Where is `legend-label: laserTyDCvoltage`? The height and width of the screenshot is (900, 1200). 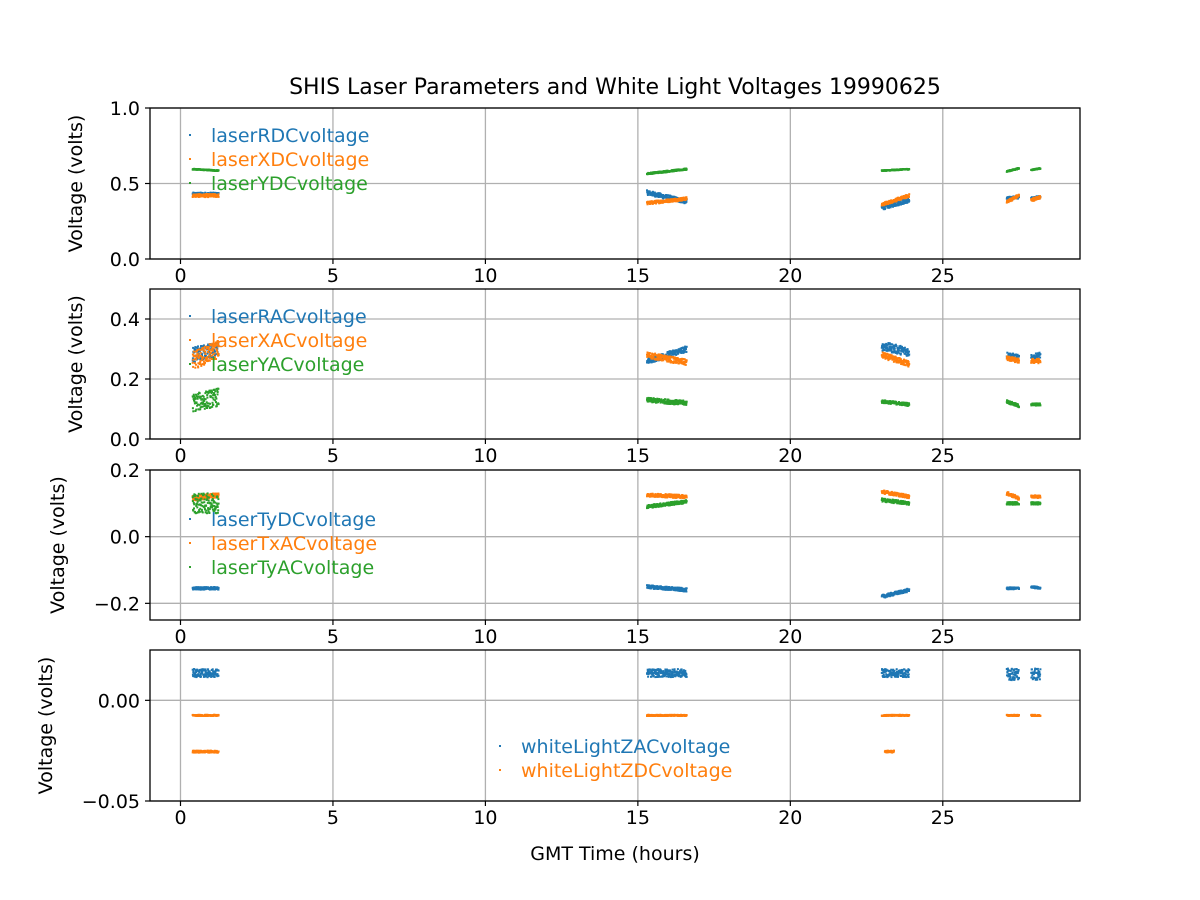 legend-label: laserTyDCvoltage is located at coordinates (293, 520).